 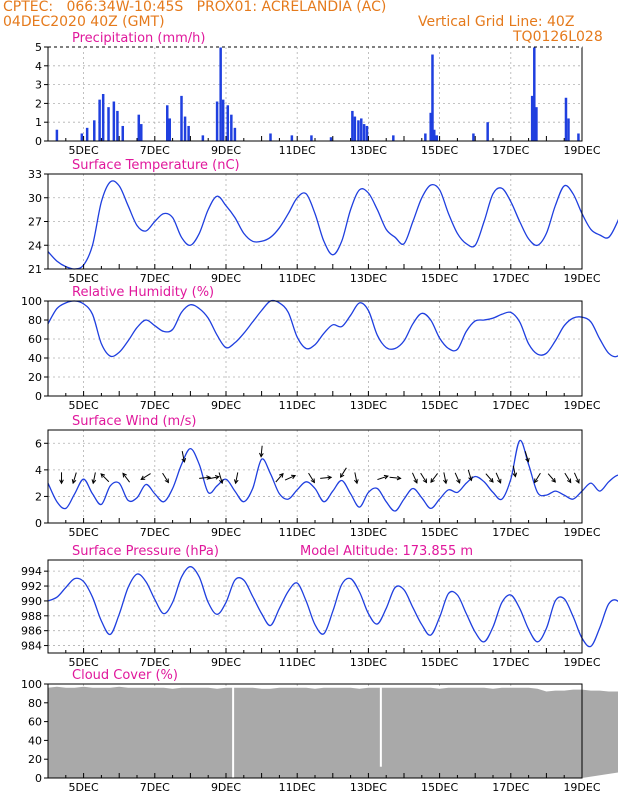 What do you see at coordinates (233, 731) in the screenshot?
I see `cloud-cover-gap` at bounding box center [233, 731].